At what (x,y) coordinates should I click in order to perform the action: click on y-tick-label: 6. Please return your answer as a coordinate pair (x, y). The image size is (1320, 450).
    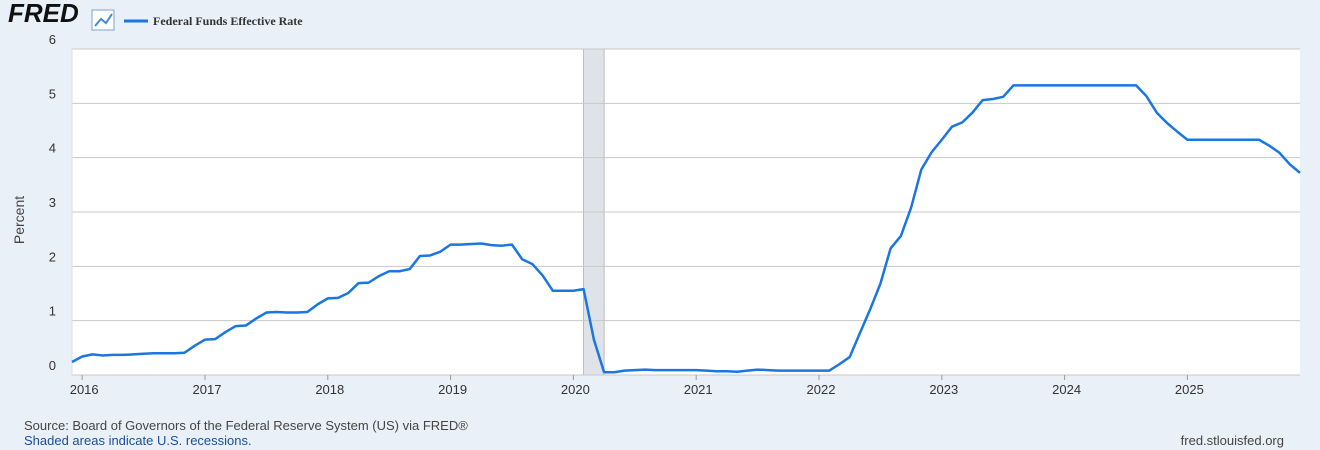
    Looking at the image, I should click on (52, 39).